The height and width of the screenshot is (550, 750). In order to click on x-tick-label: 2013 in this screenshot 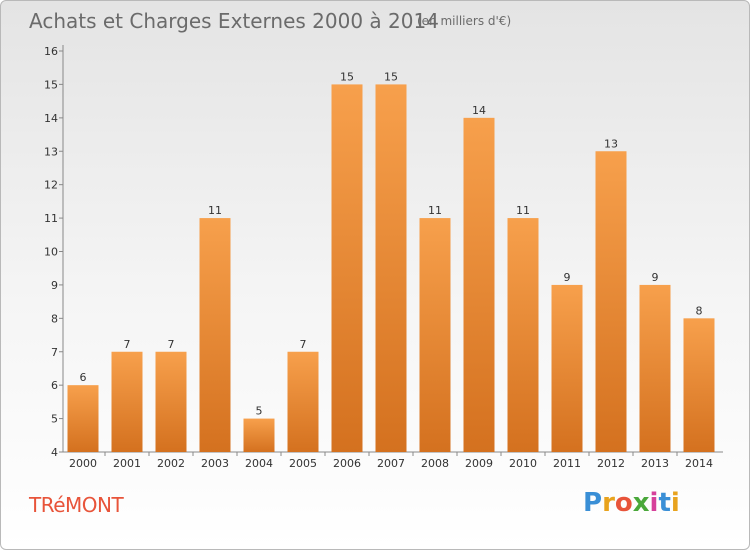, I will do `click(655, 463)`.